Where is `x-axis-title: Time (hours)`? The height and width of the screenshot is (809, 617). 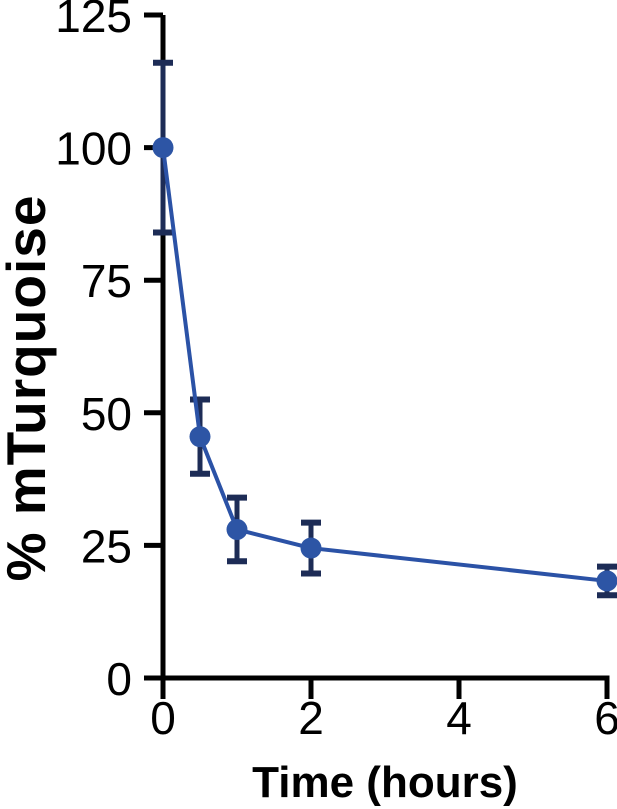
x-axis-title: Time (hours) is located at coordinates (385, 782).